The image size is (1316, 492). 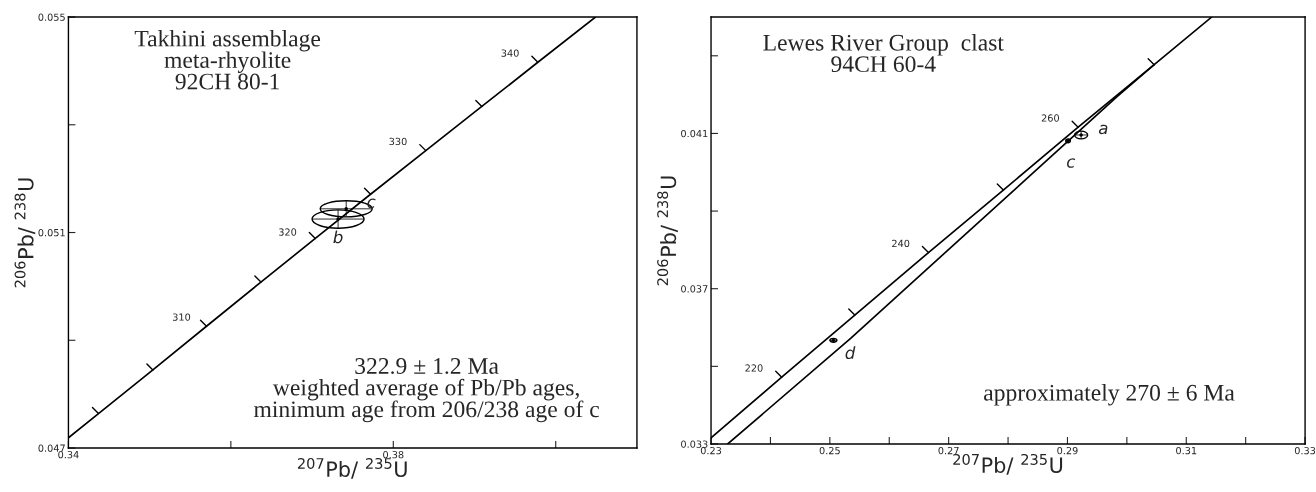 I want to click on y-tick-label: 0.033, so click(x=694, y=444).